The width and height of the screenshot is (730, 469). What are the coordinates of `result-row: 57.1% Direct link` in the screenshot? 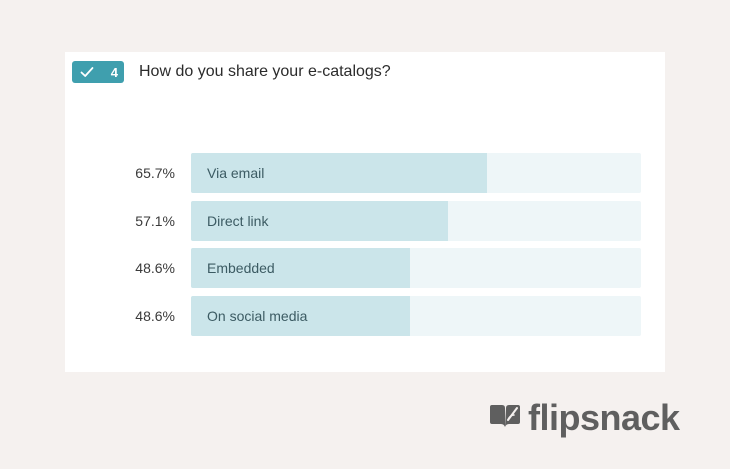 It's located at (365, 220).